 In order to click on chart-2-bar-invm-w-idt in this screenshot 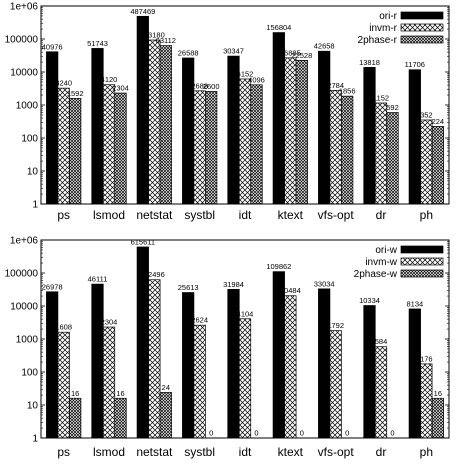, I will do `click(245, 378)`.